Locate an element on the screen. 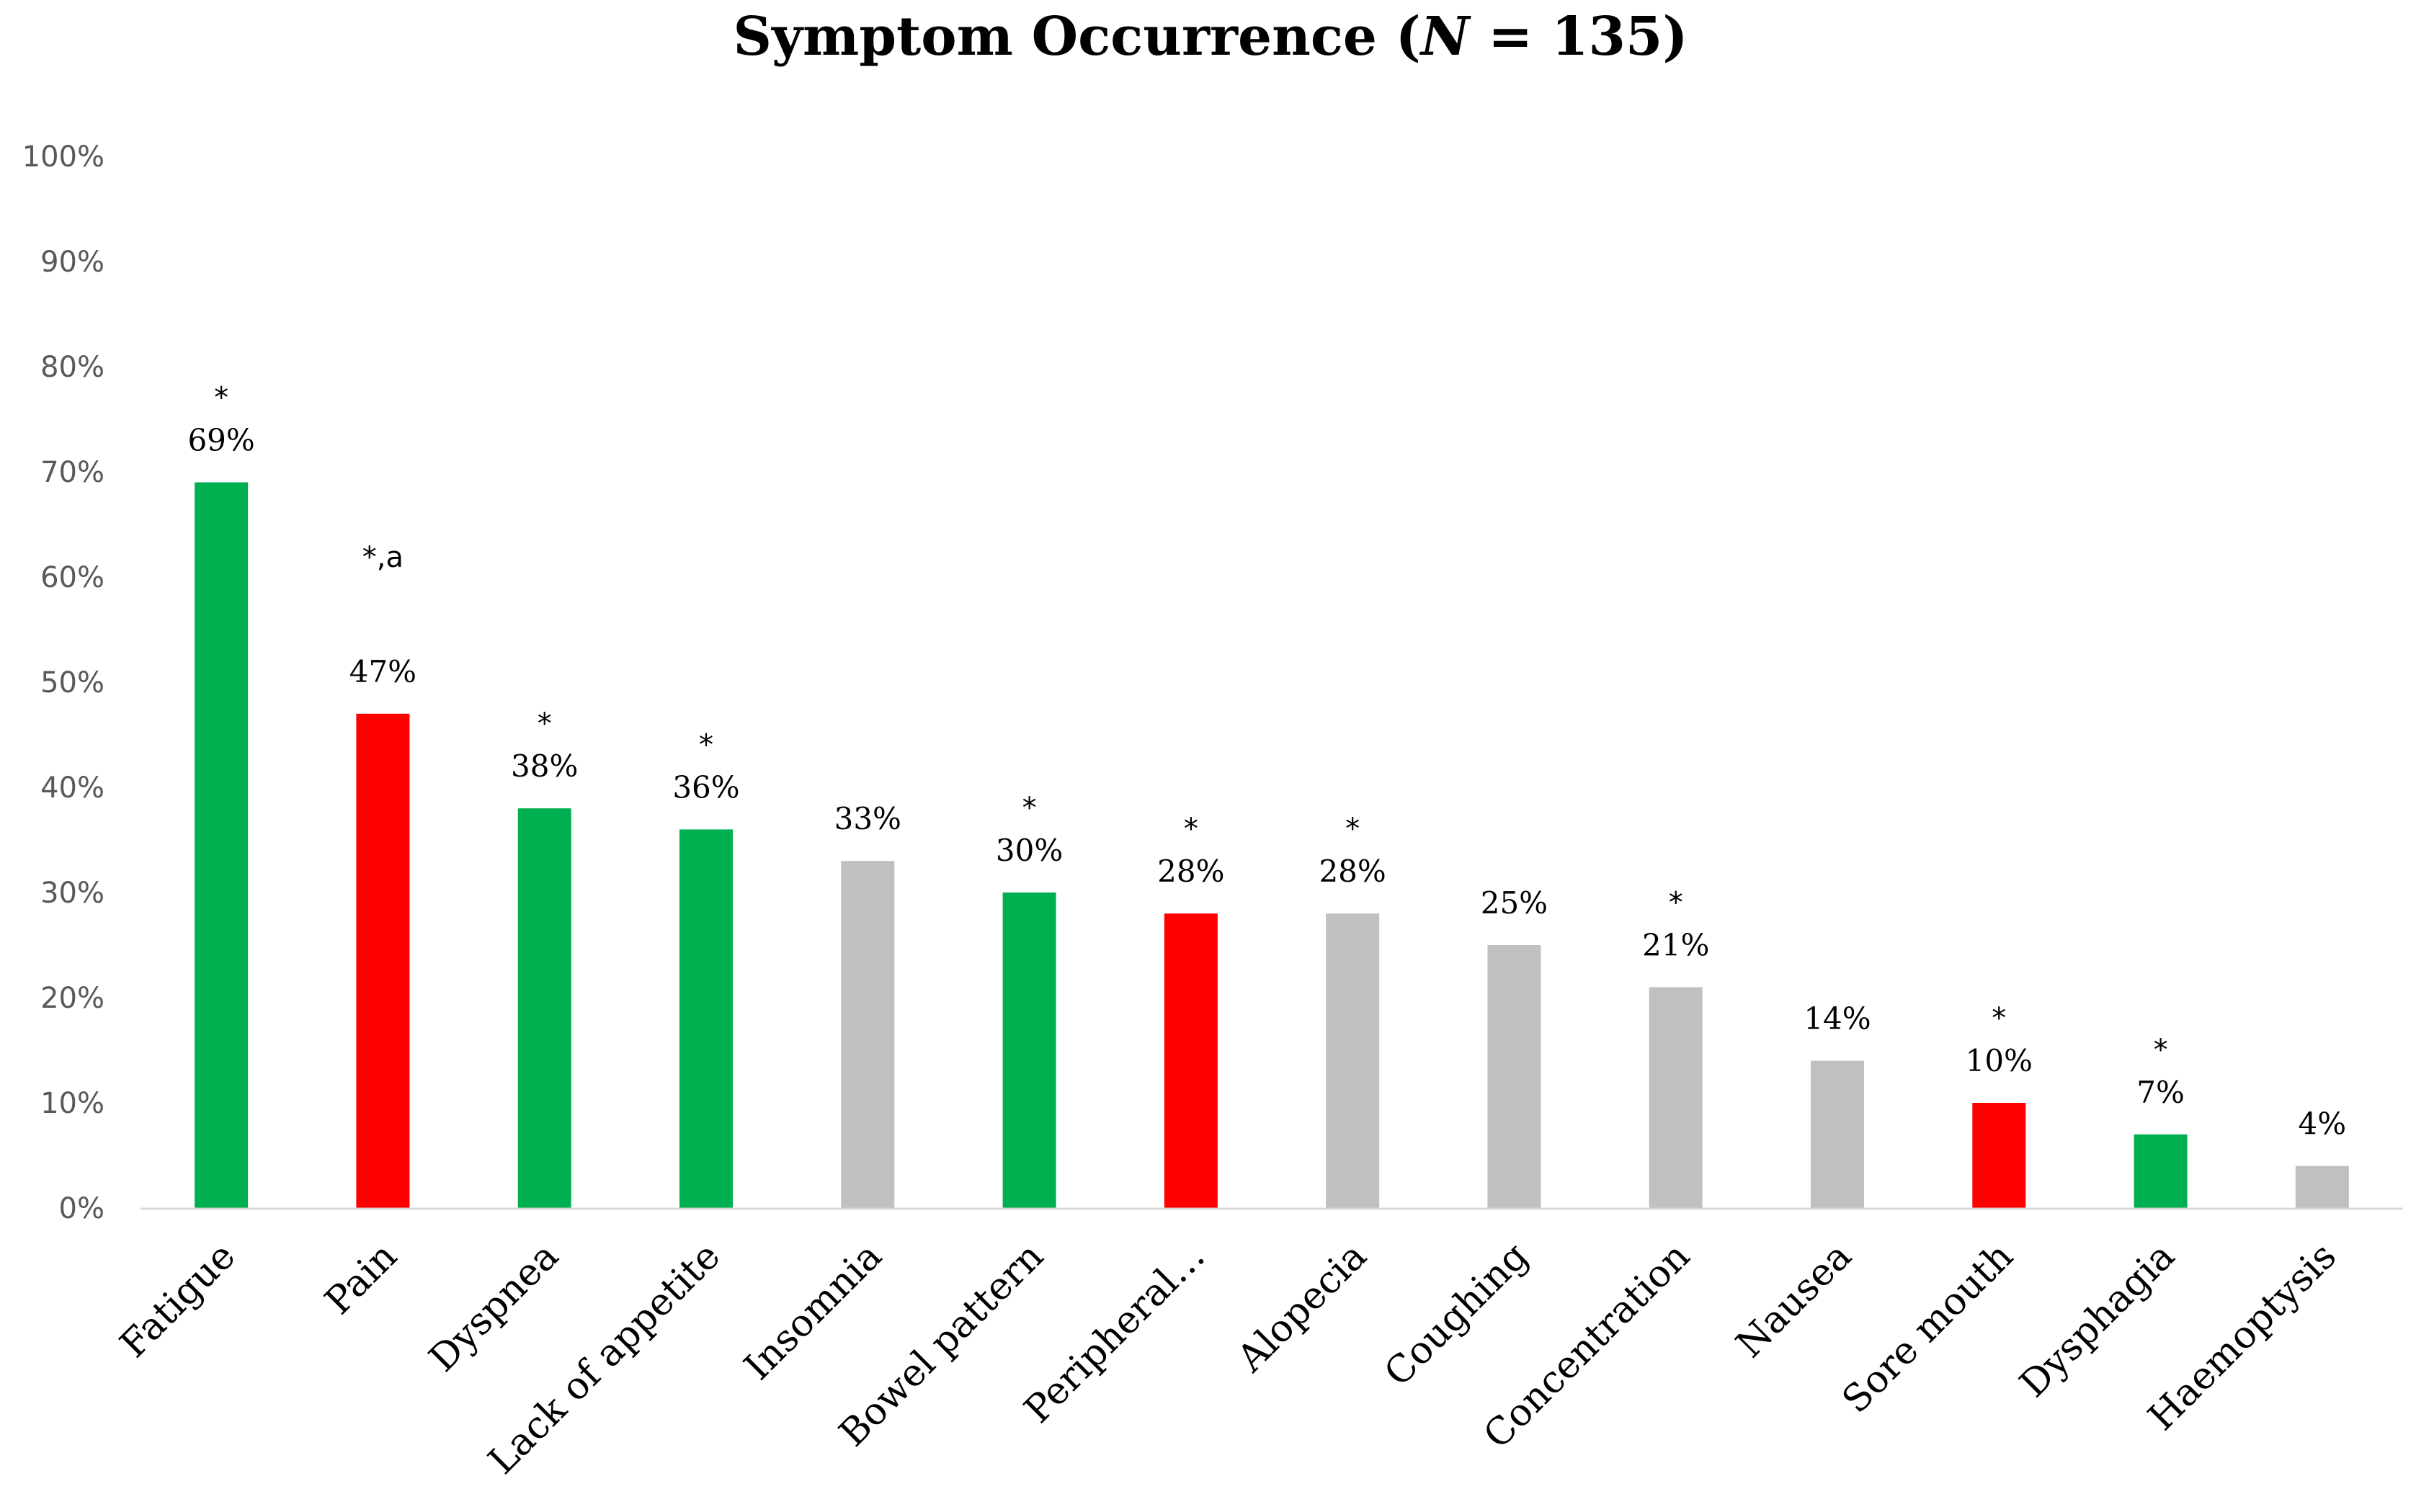  y-tick-label: 10% is located at coordinates (72, 1103).